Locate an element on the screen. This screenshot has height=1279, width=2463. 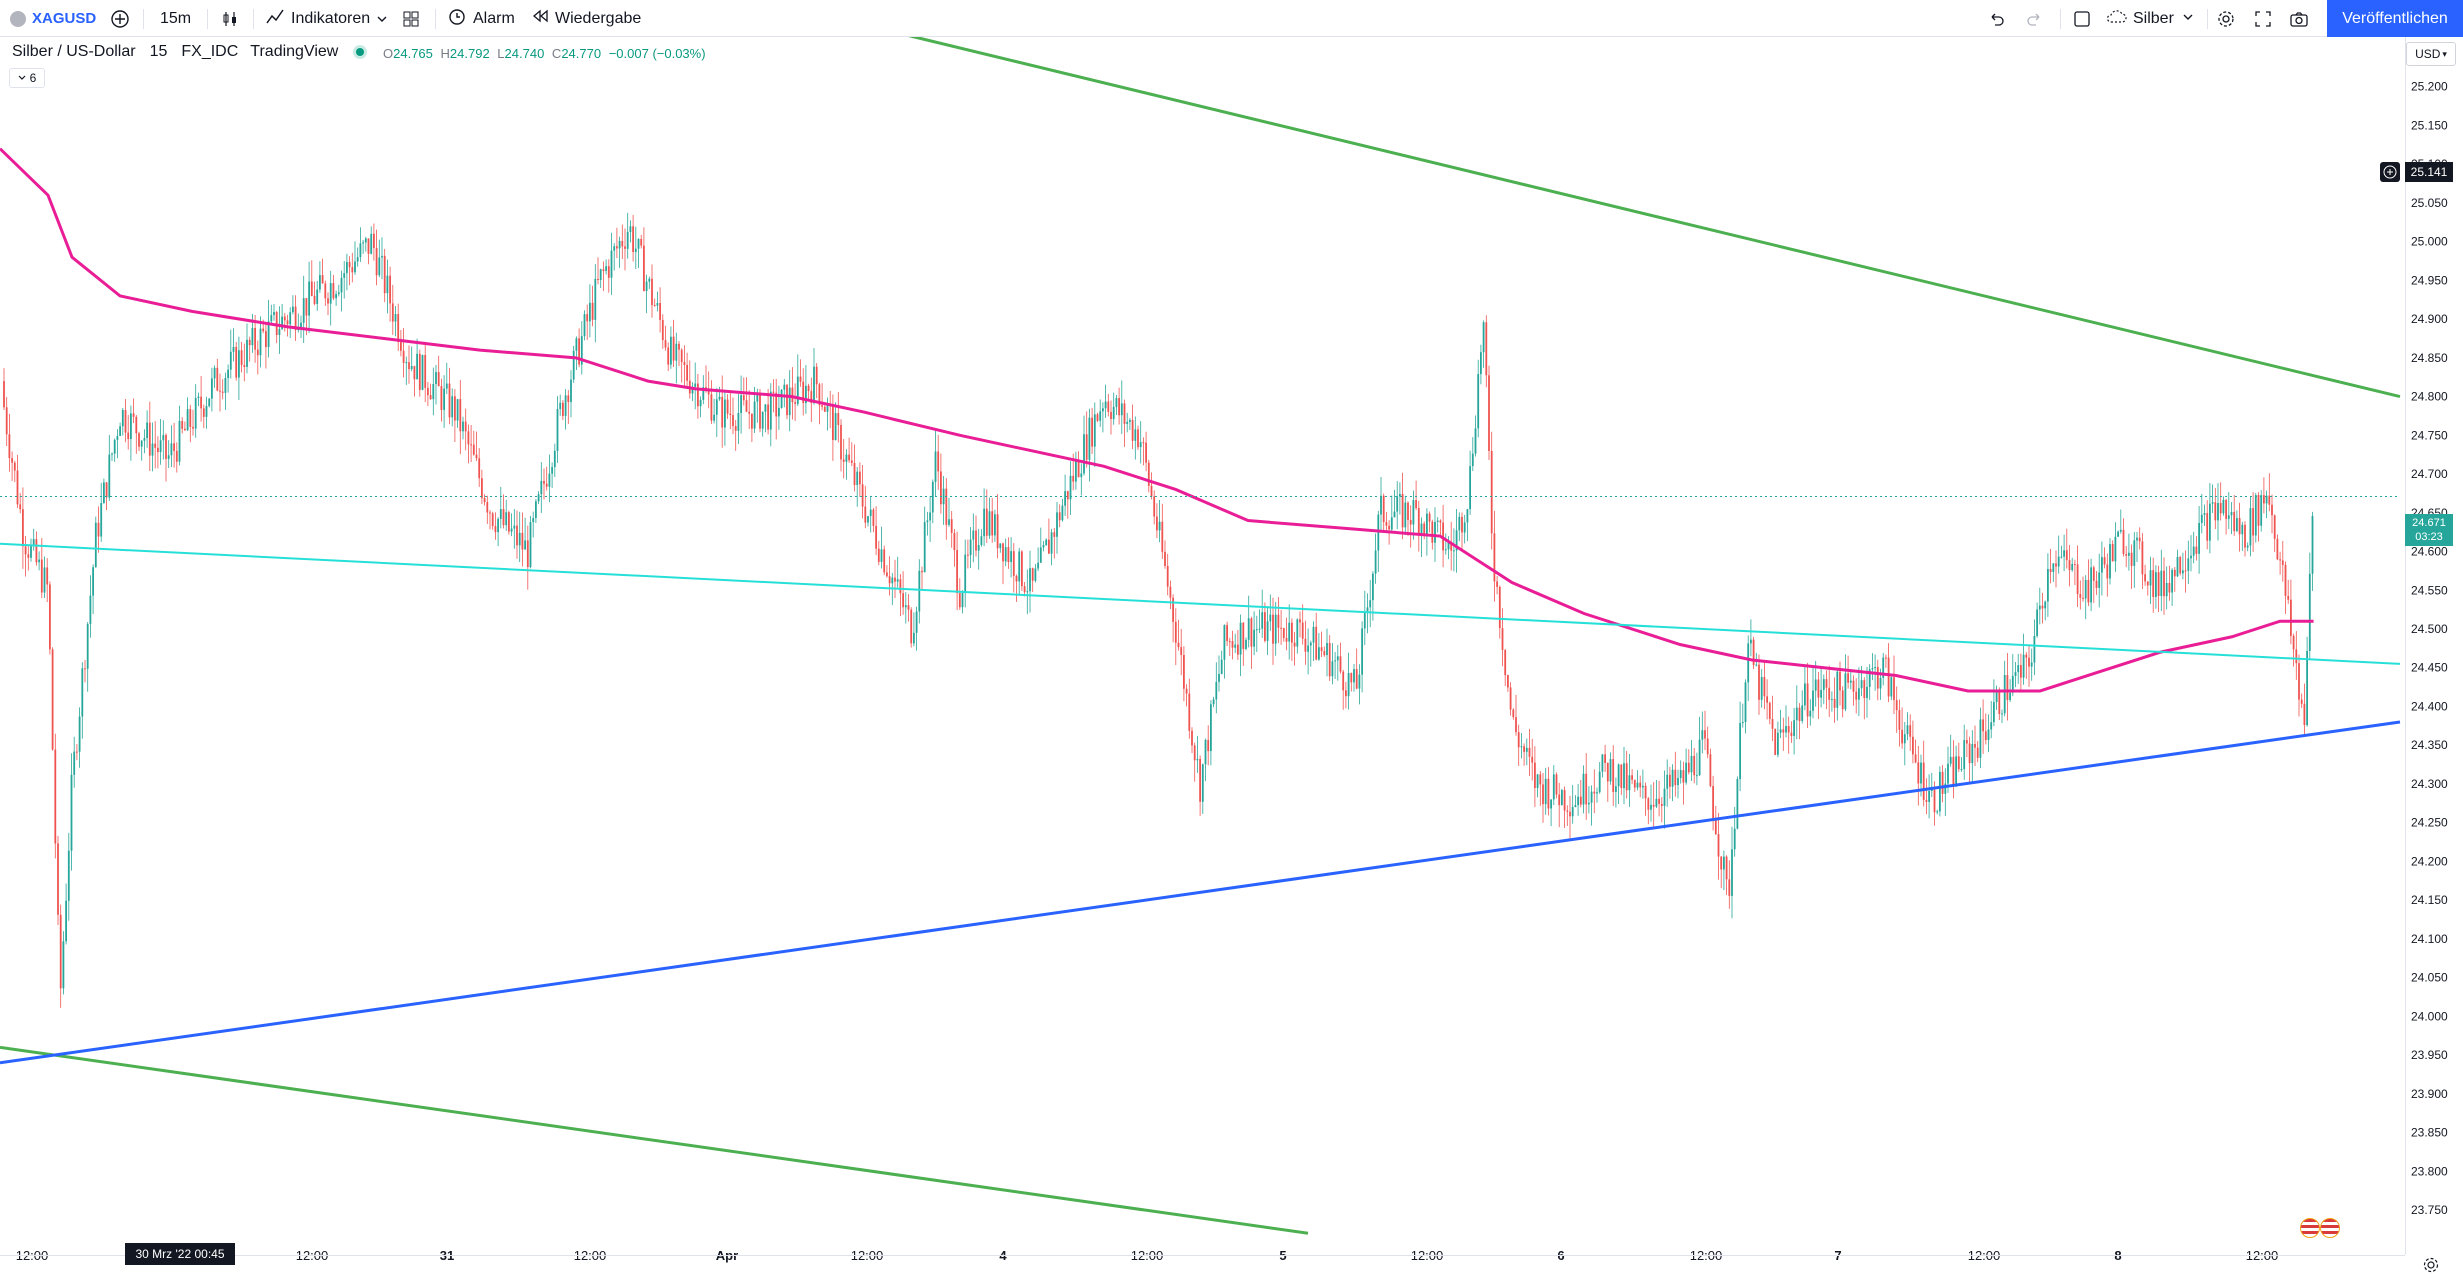
price-tick-label: 24.150 is located at coordinates (2429, 900).